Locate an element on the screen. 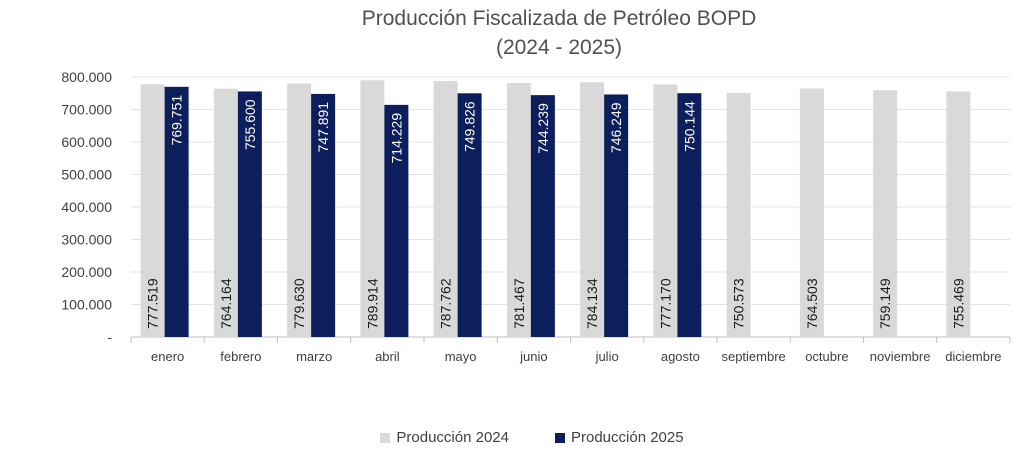 This screenshot has height=449, width=1024. data-label-2024: 779.630 is located at coordinates (299, 303).